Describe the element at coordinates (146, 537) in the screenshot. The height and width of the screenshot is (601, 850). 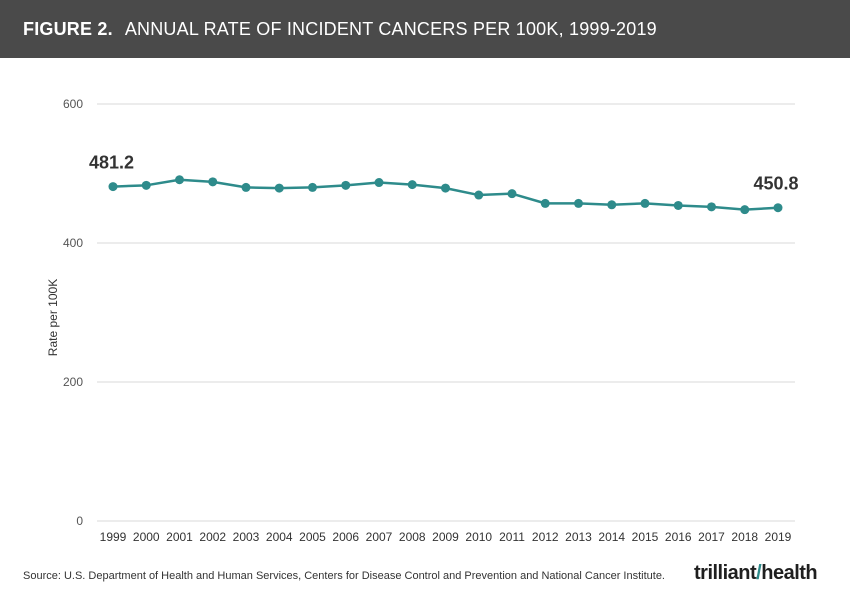
I see `x-tick-label-2000: 2000` at that location.